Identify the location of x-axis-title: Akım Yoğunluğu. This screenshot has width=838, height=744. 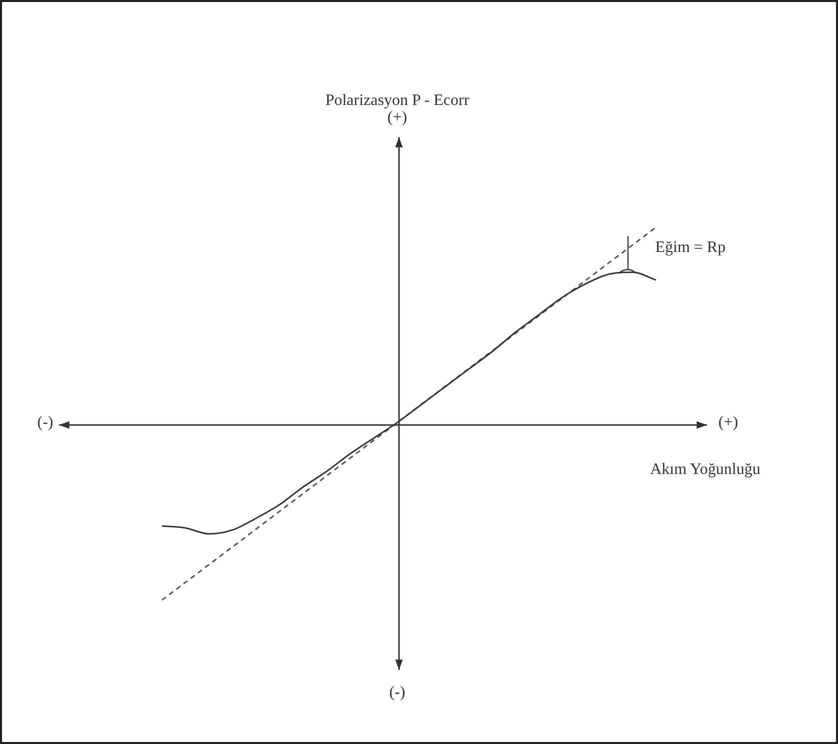
(705, 469).